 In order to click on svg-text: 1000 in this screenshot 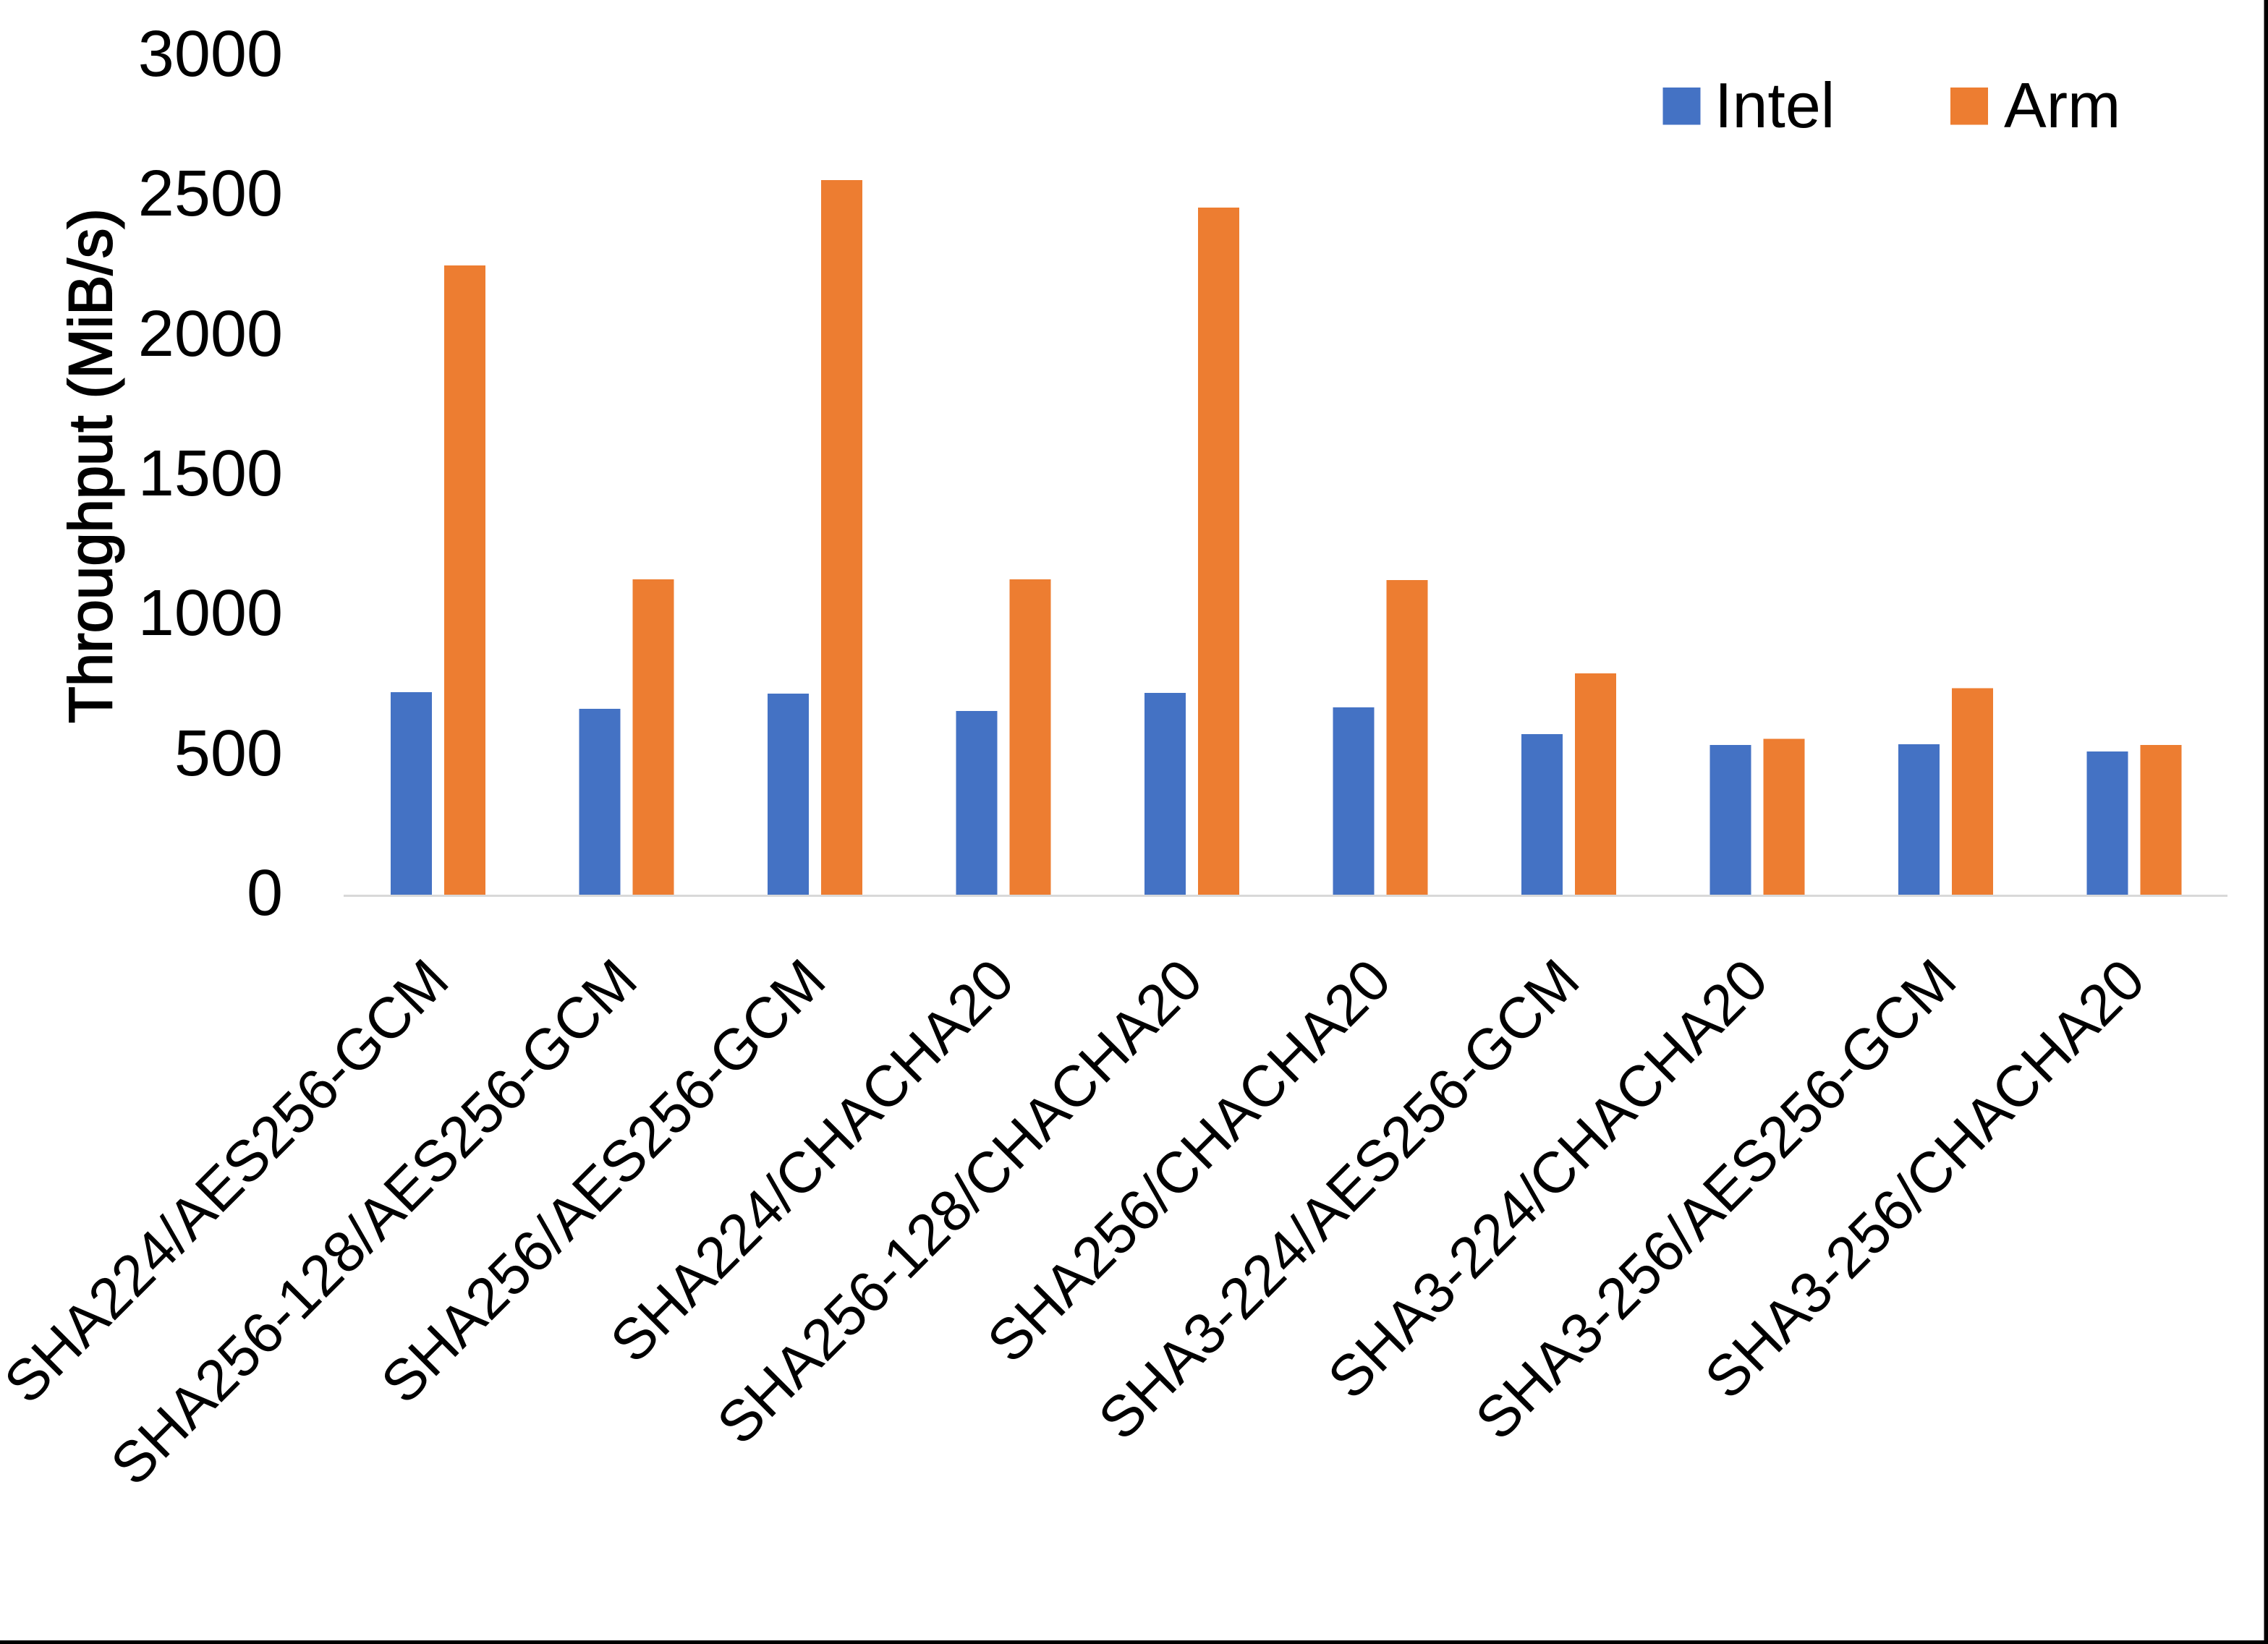, I will do `click(210, 613)`.